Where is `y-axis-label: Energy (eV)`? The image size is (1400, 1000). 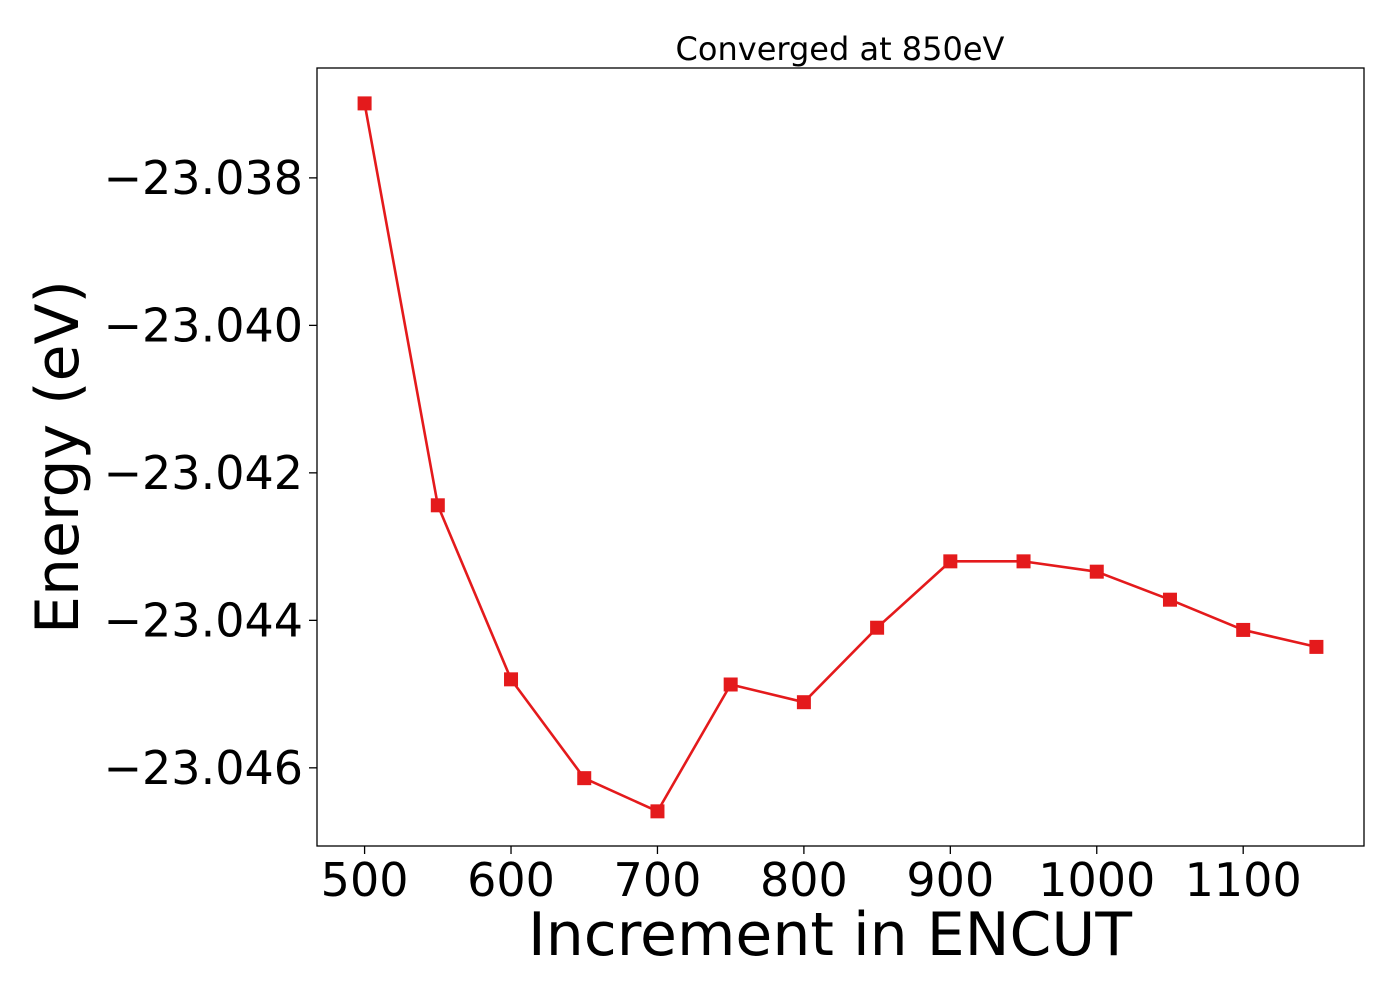 y-axis-label: Energy (eV) is located at coordinates (58, 457).